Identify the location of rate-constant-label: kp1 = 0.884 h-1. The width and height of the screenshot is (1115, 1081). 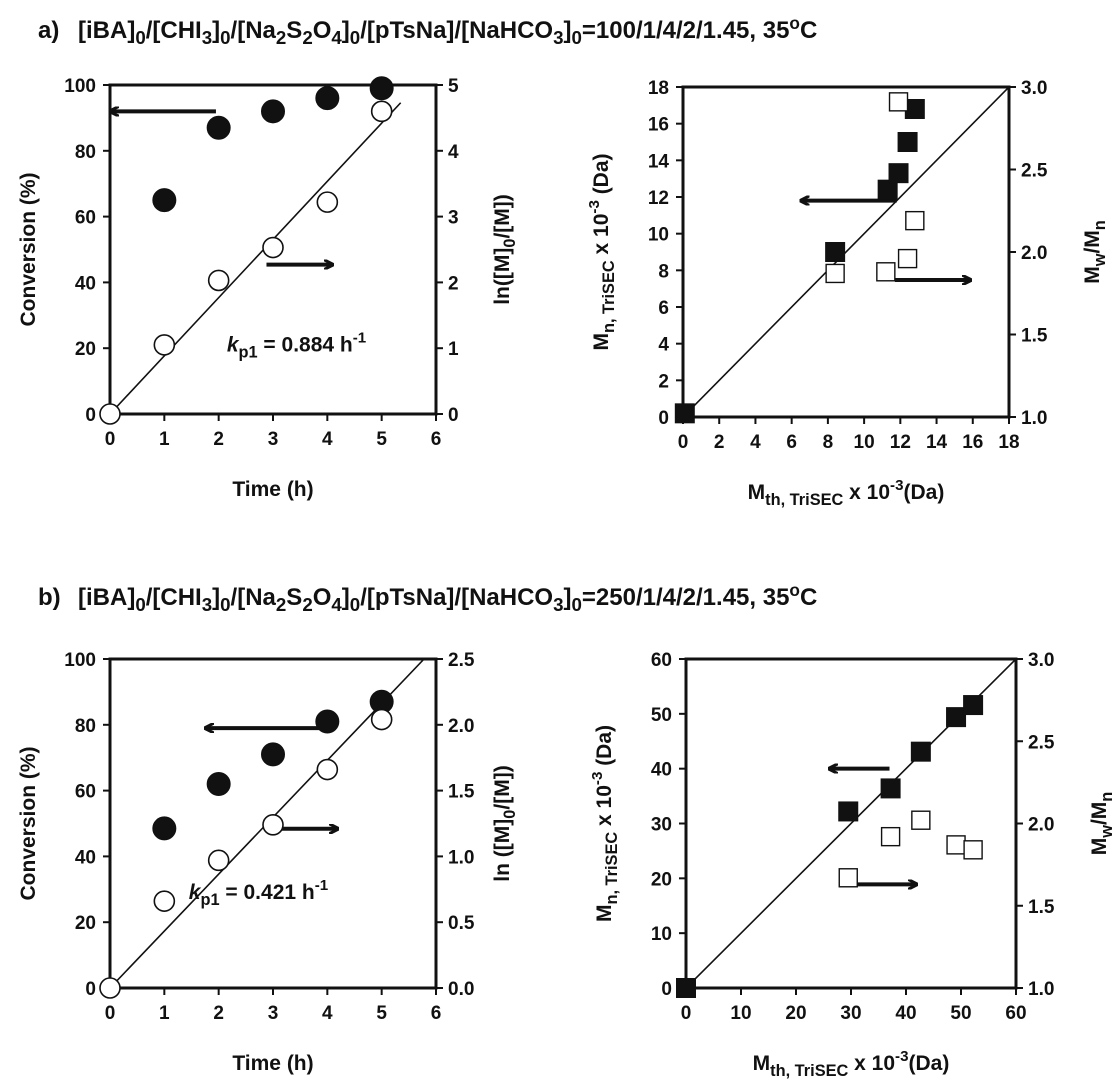
(296, 345).